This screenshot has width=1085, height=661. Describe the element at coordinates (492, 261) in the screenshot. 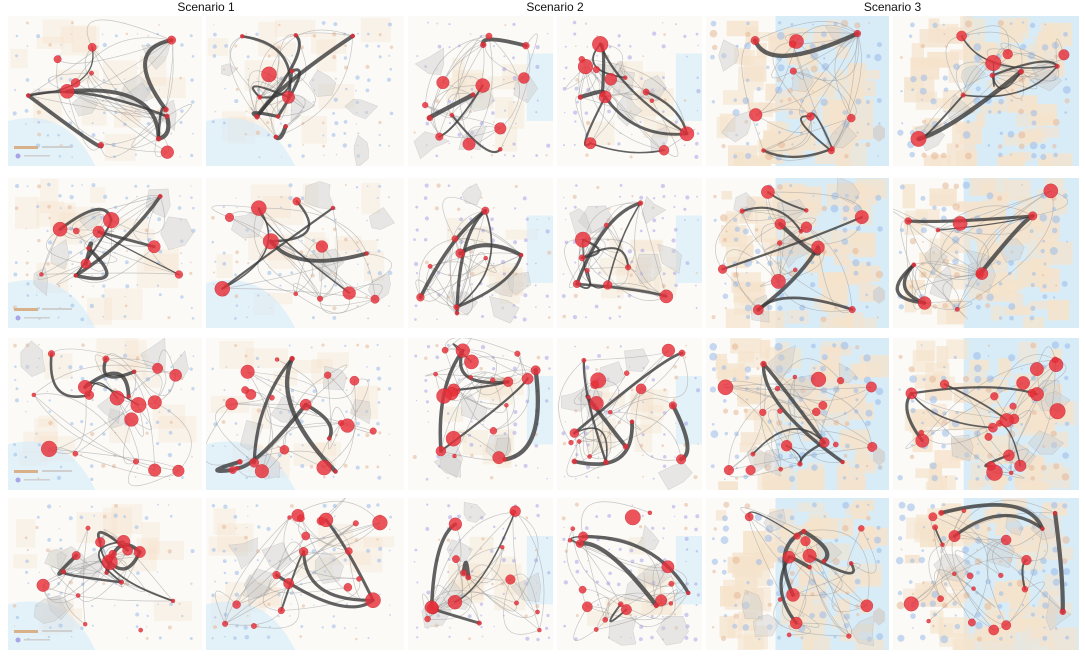

I see `land-tint` at that location.